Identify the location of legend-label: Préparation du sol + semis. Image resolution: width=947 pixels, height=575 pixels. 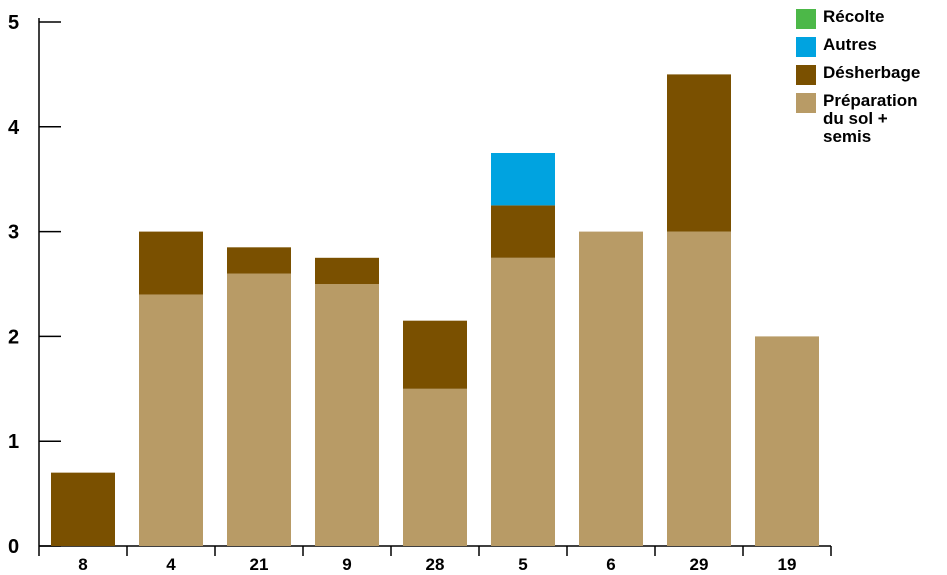
(870, 118).